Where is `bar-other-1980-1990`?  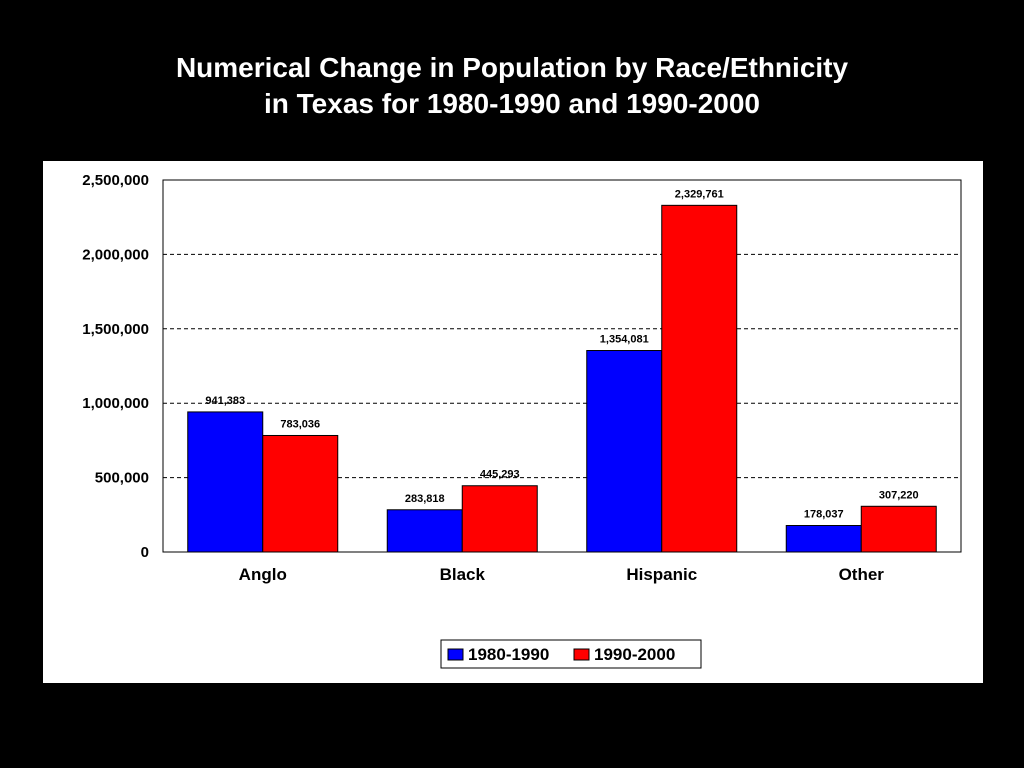 bar-other-1980-1990 is located at coordinates (823, 539).